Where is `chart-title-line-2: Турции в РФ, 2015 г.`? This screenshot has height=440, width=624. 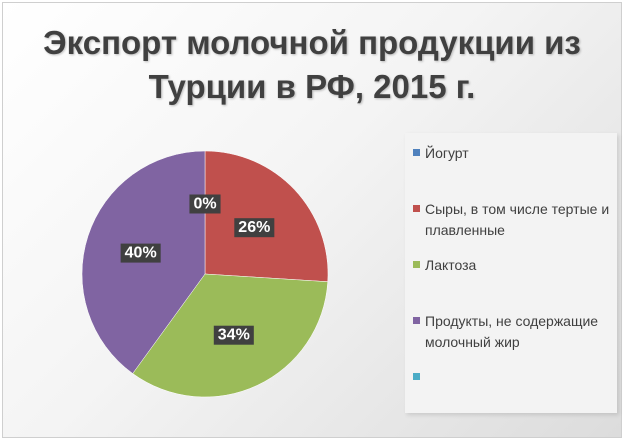
chart-title-line-2: Турции в РФ, 2015 г. is located at coordinates (312, 86).